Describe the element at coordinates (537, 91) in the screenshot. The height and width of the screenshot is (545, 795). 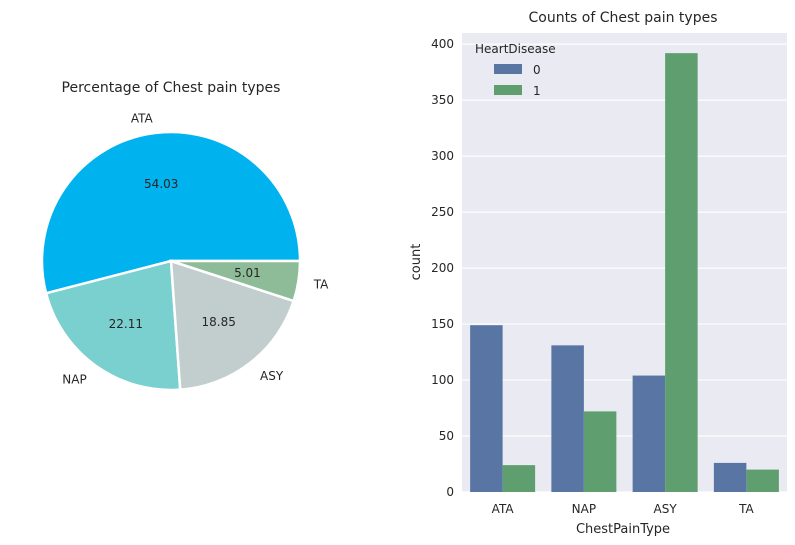
I see `legend-label-1: 1` at that location.